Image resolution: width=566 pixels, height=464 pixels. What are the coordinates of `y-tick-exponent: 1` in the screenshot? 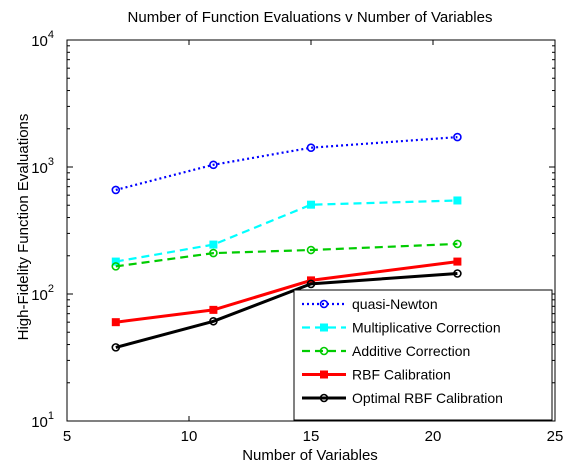 It's located at (51, 416).